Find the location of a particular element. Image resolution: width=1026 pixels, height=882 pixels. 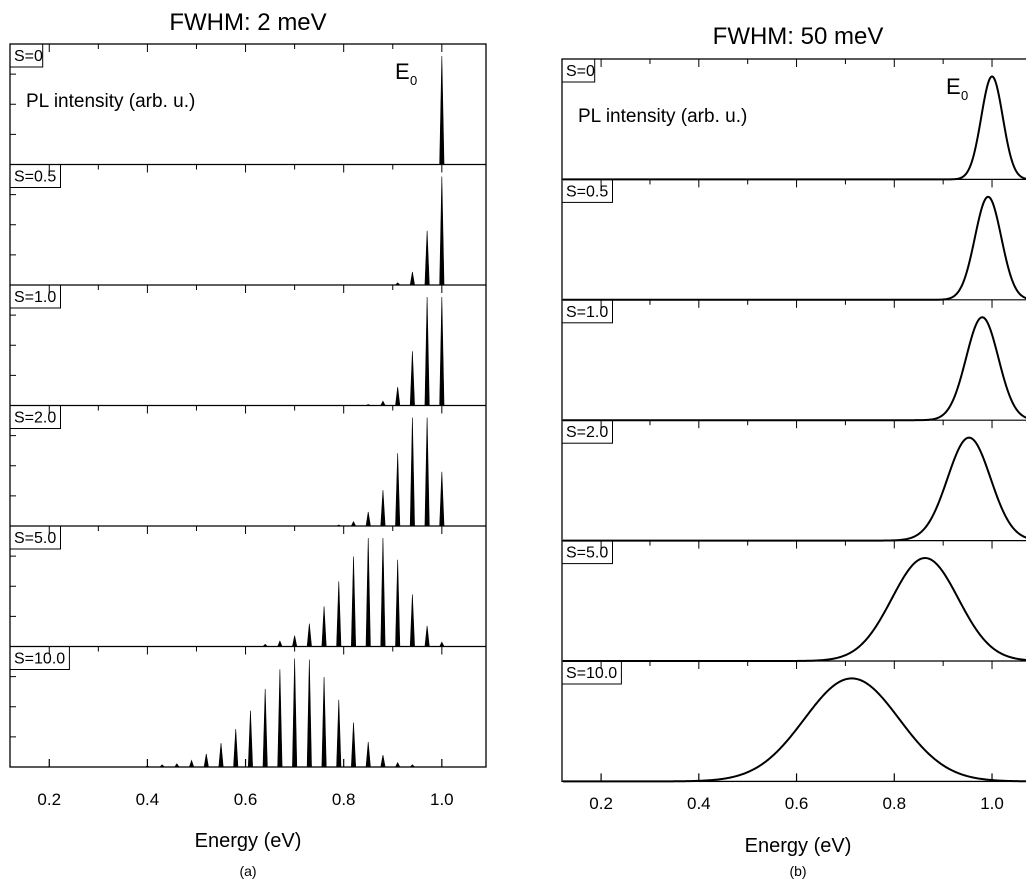

panel-caption: (b) is located at coordinates (797, 871).